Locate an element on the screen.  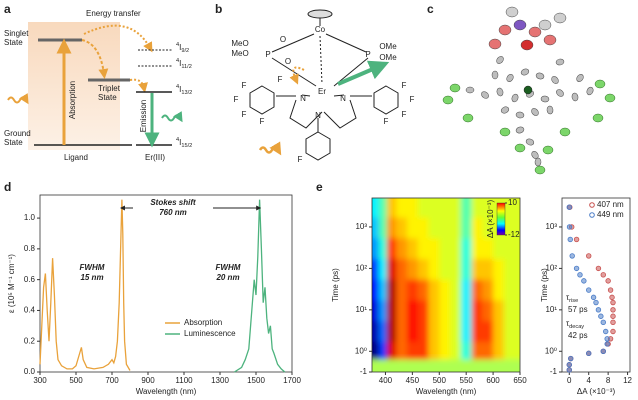
x-tick-label: 300 is located at coordinates (40, 380).